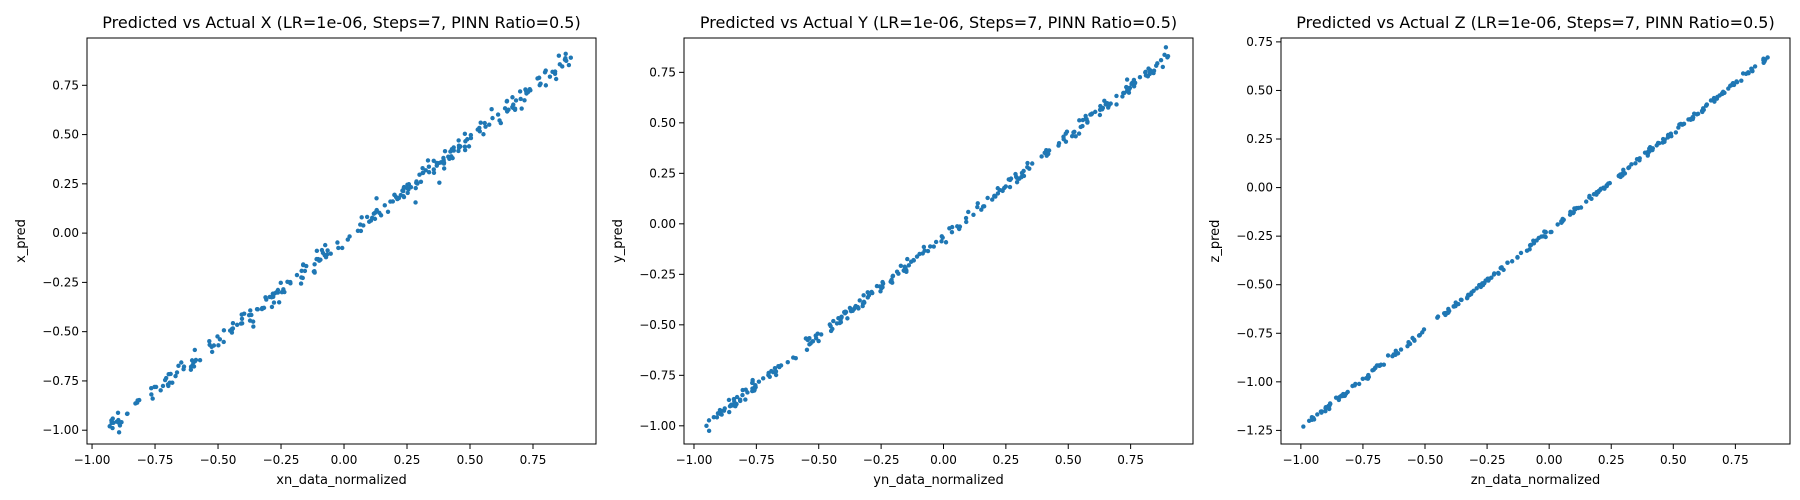  I want to click on x-tick-label: −0.25, so click(881, 460).